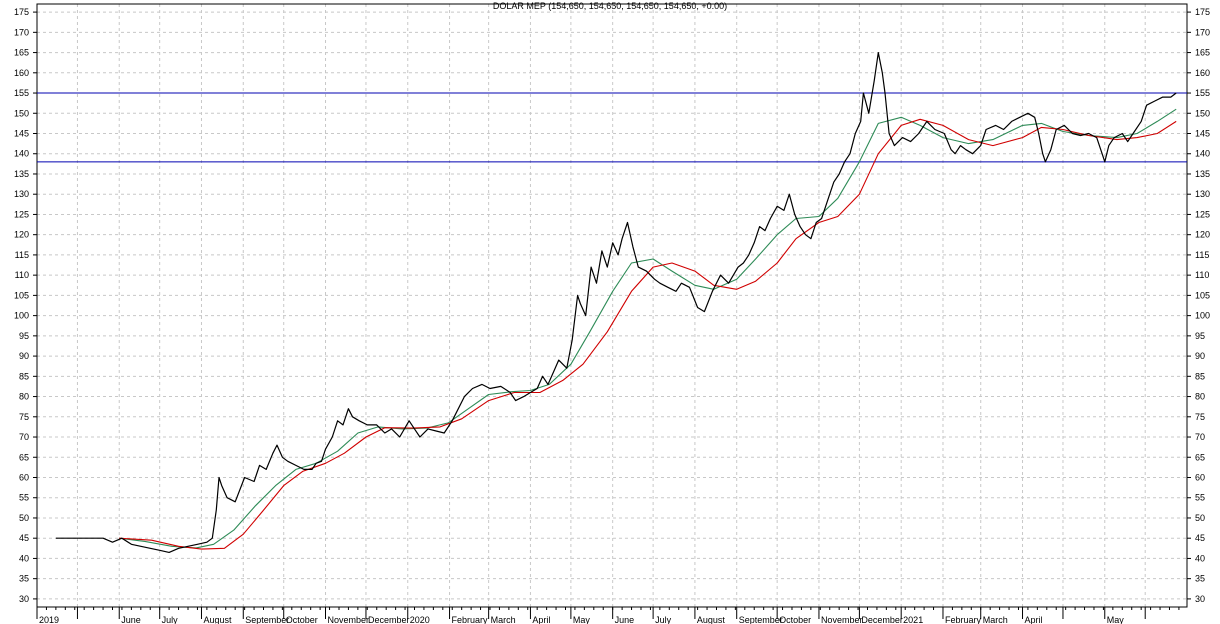 The width and height of the screenshot is (1220, 624). Describe the element at coordinates (913, 619) in the screenshot. I see `x-tick-label: 2021` at that location.